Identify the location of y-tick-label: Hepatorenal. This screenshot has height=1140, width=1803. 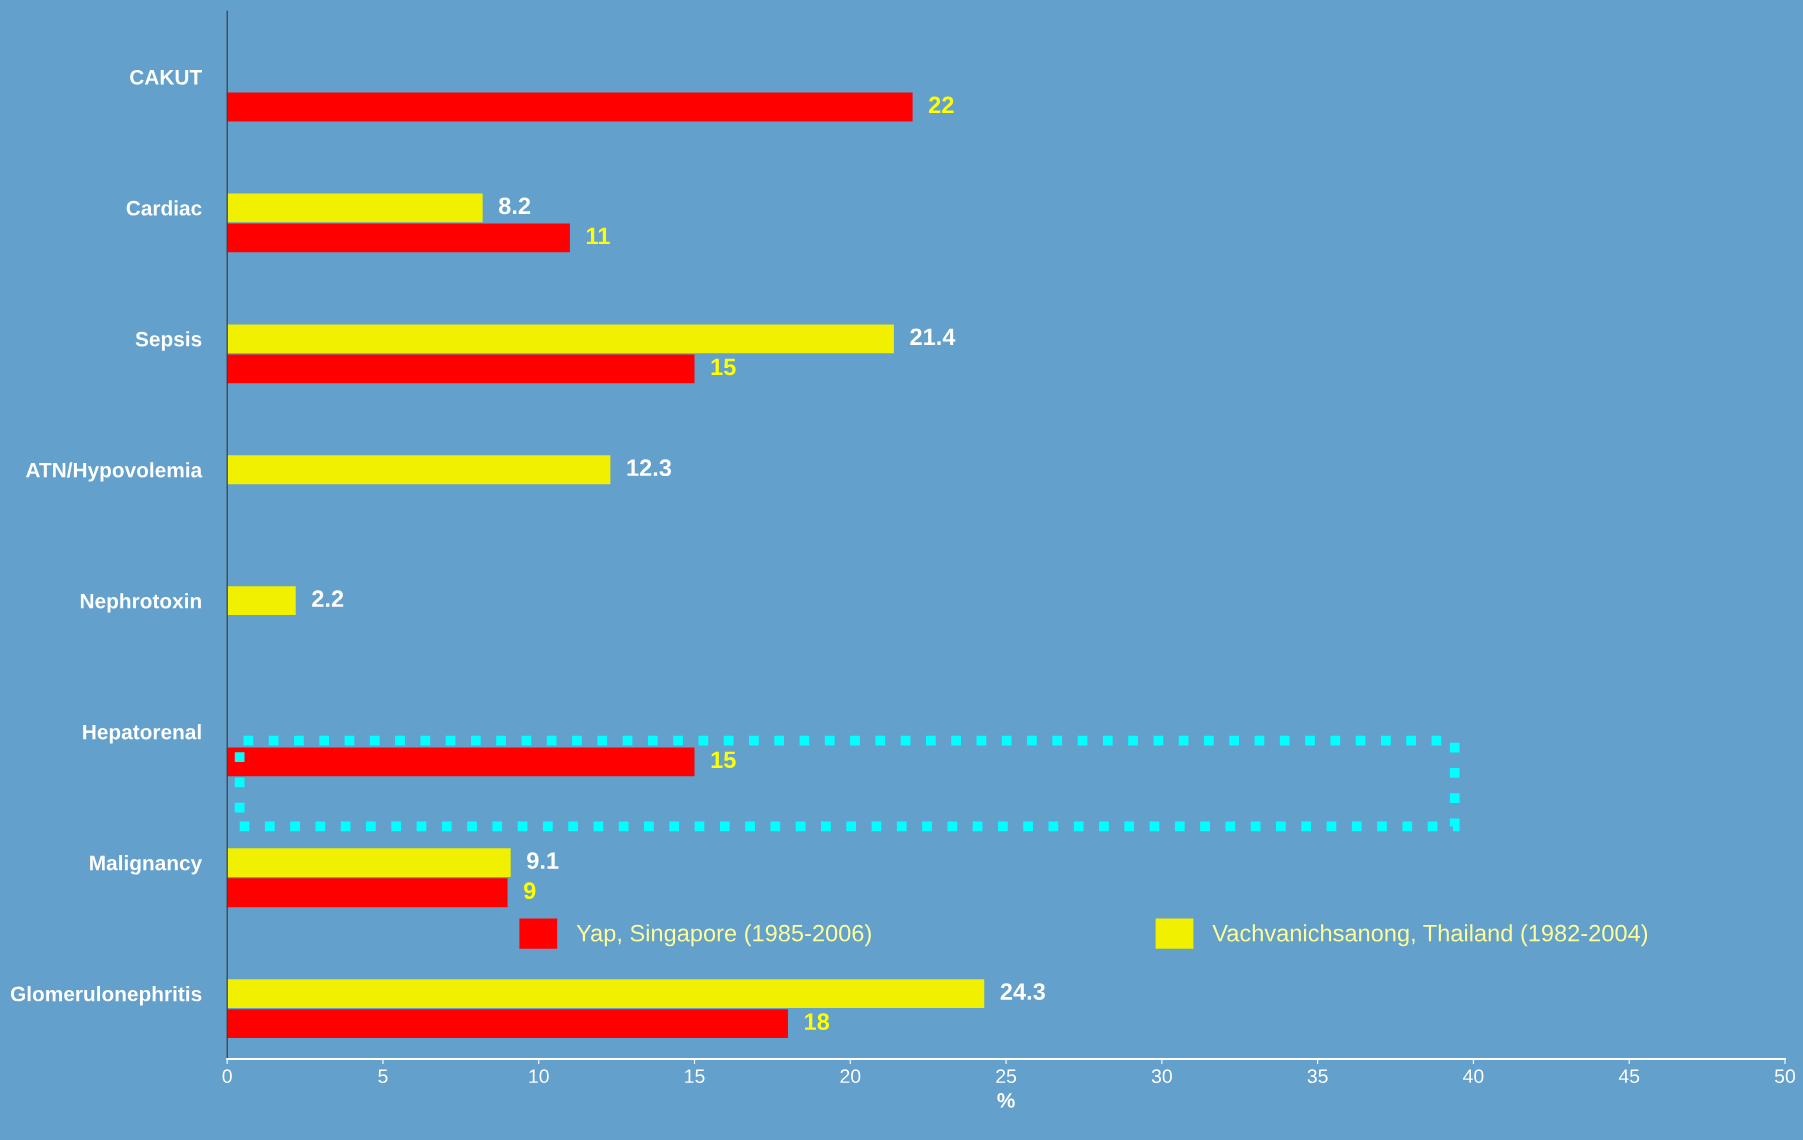
(142, 734).